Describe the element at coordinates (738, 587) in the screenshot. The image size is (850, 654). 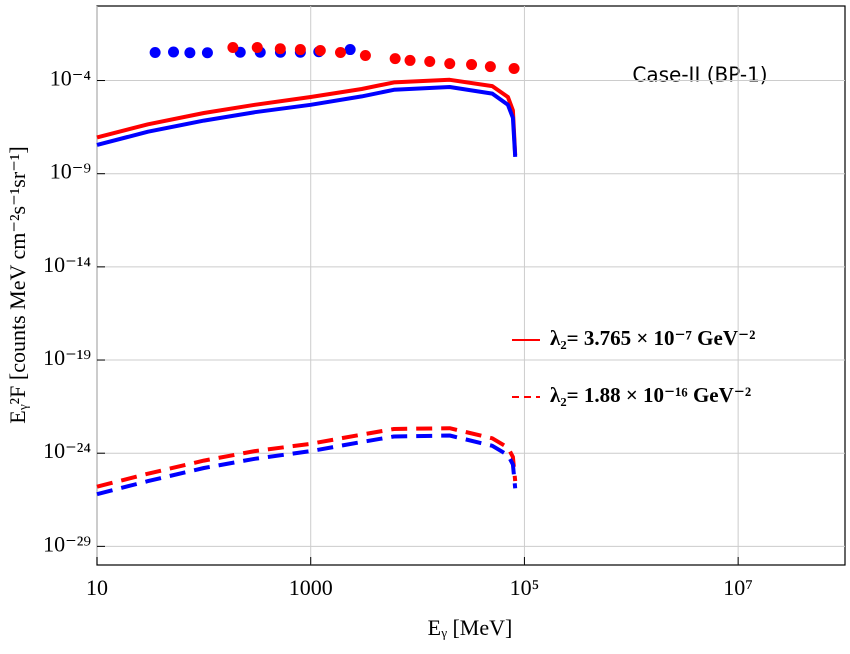
I see `x-tick-label: 10⁷` at that location.